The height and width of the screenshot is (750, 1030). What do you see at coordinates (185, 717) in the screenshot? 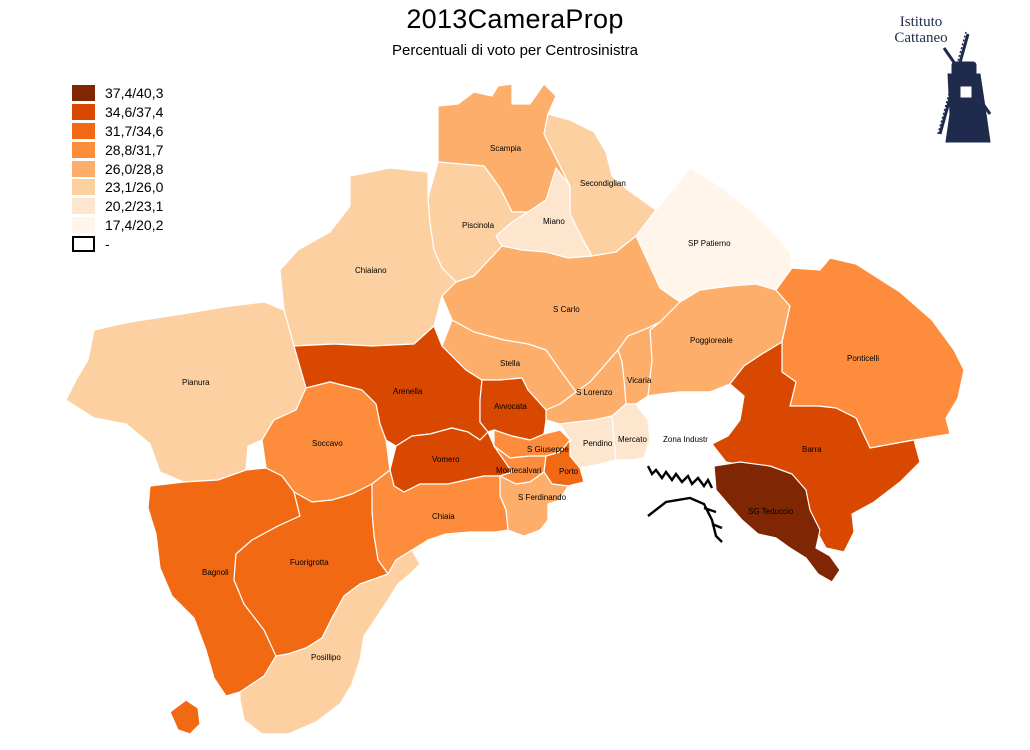
I see `district-bagnoli-islet` at bounding box center [185, 717].